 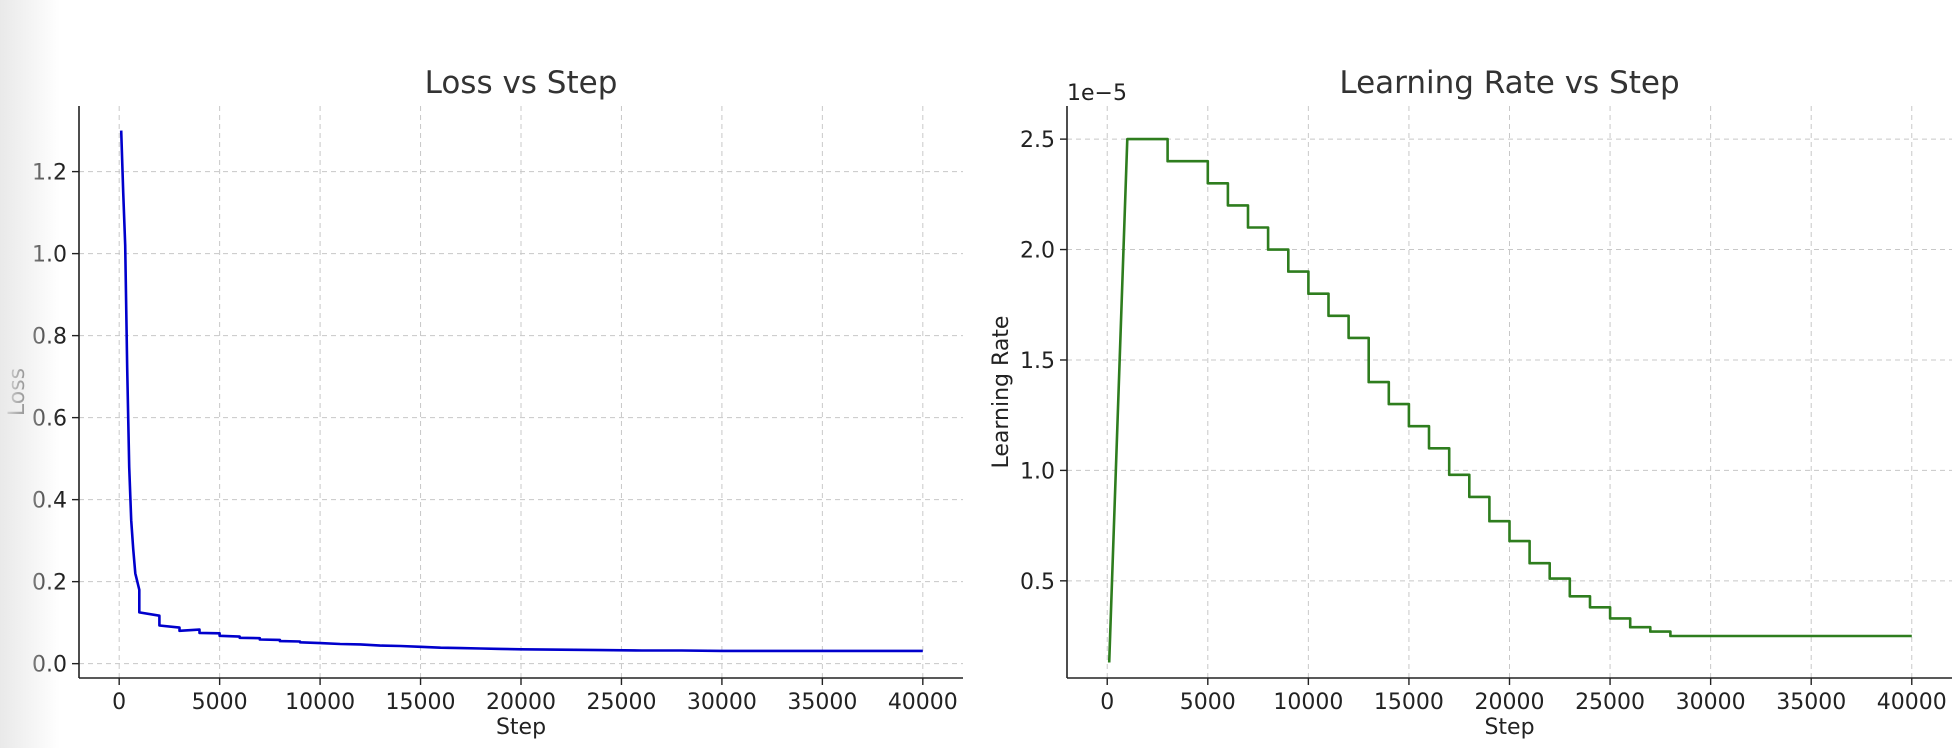 I want to click on lr-y-tick-label: 1.0, so click(x=1037, y=471).